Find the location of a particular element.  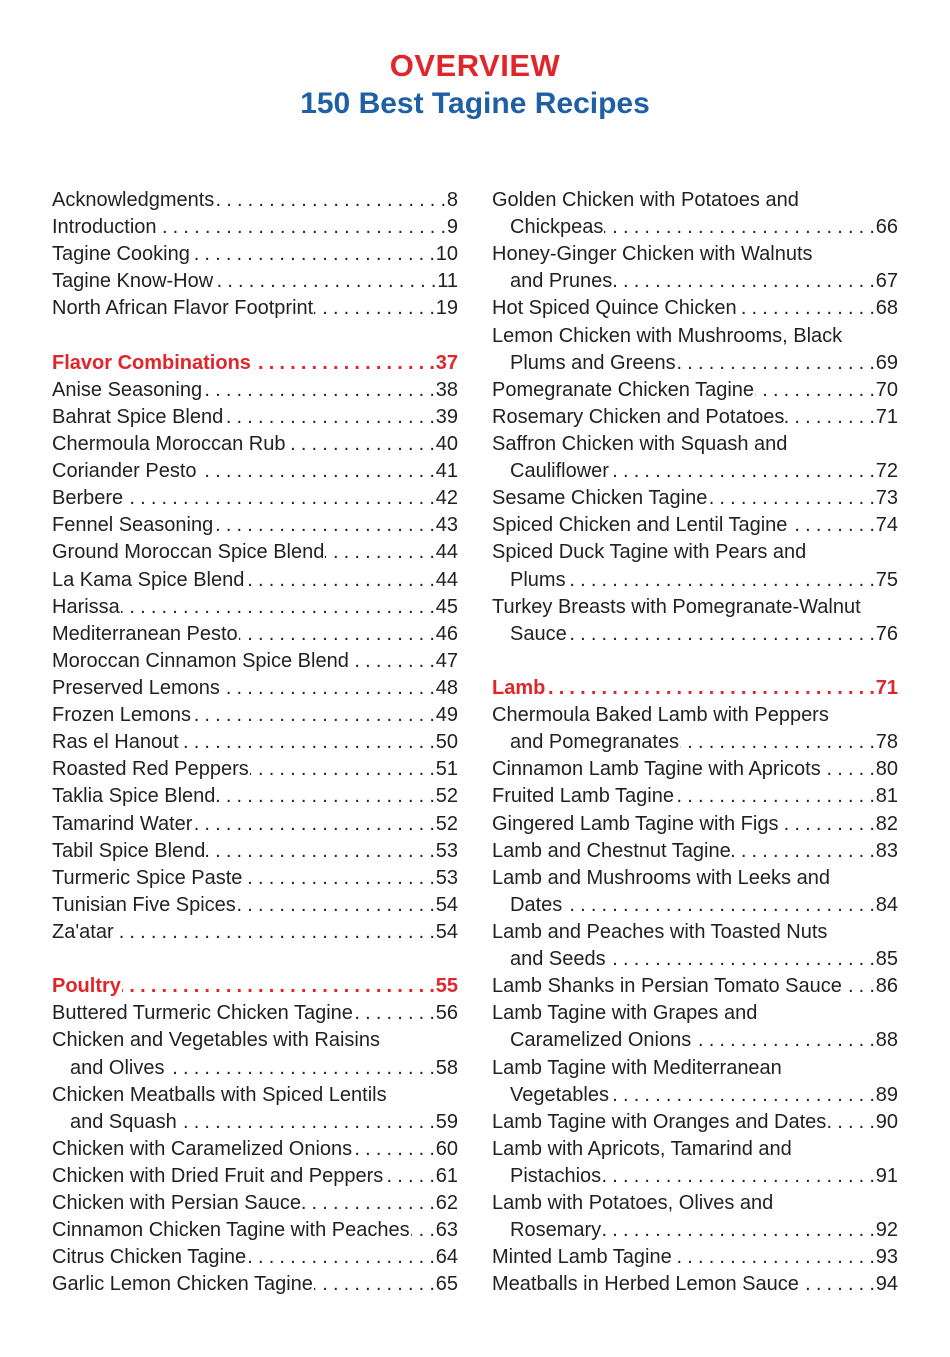

page-number: 40 is located at coordinates (446, 443).